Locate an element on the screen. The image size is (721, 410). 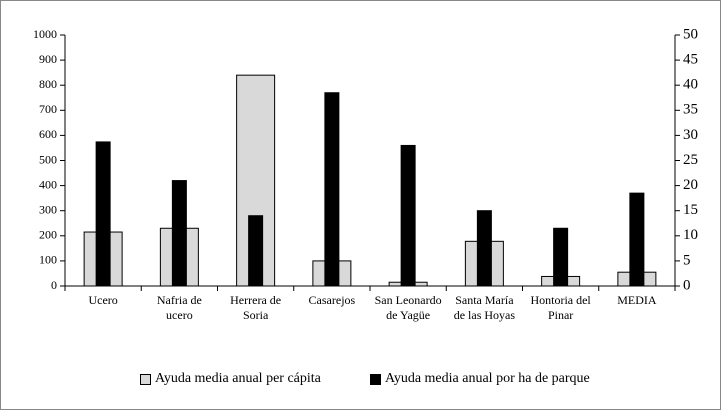
legend-item: Ayuda media anual per cápita is located at coordinates (230, 379).